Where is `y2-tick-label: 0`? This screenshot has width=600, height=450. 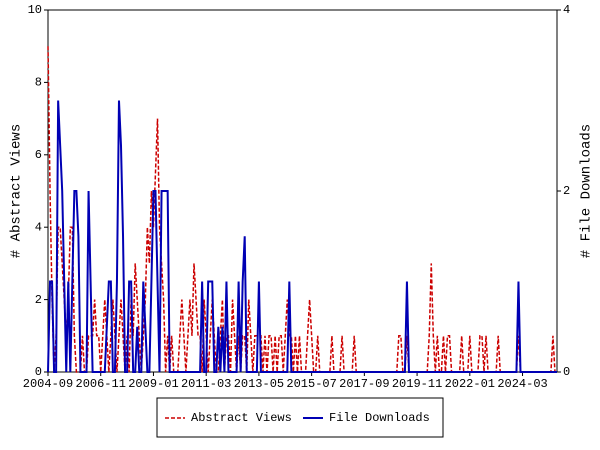
y2-tick-label: 0 is located at coordinates (566, 372).